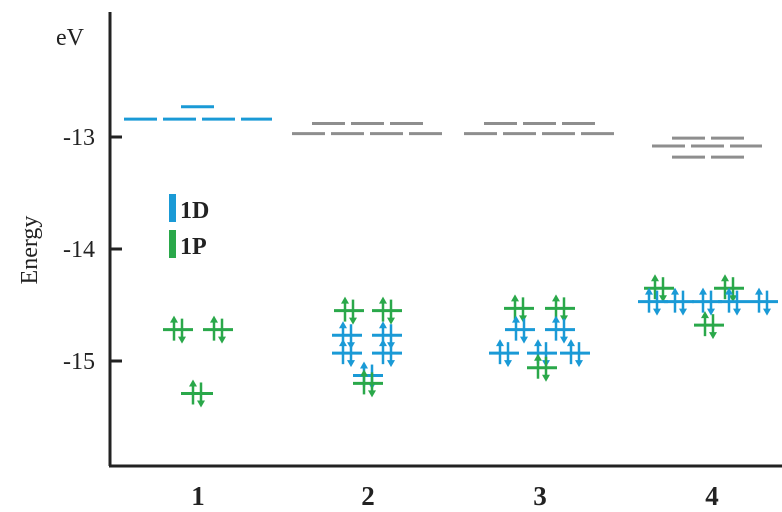  Describe the element at coordinates (172, 244) in the screenshot. I see `legend-swatch-1P` at that location.